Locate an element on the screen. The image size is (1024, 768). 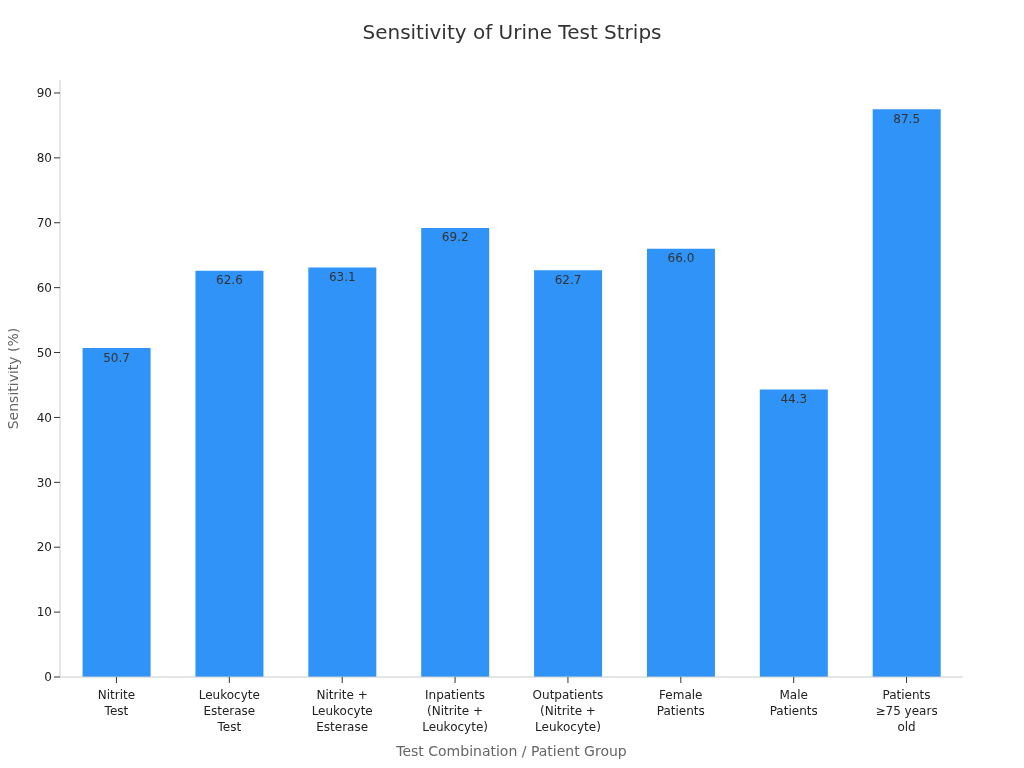
x-tick-label: Inpatients (Nitrite + Leukocyte) is located at coordinates (455, 711).